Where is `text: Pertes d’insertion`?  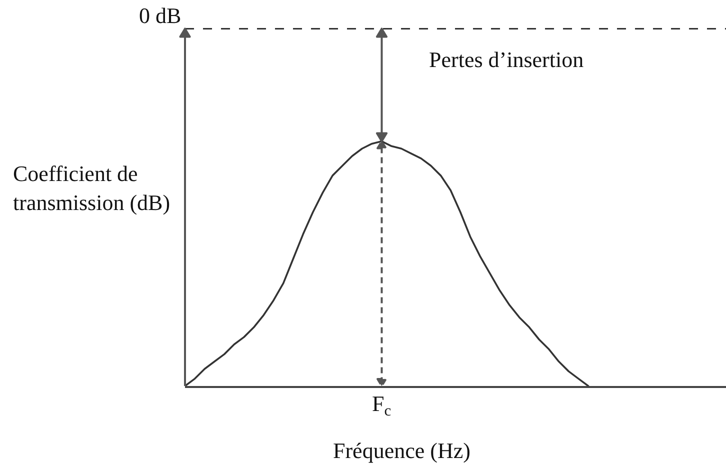 text: Pertes d’insertion is located at coordinates (506, 59).